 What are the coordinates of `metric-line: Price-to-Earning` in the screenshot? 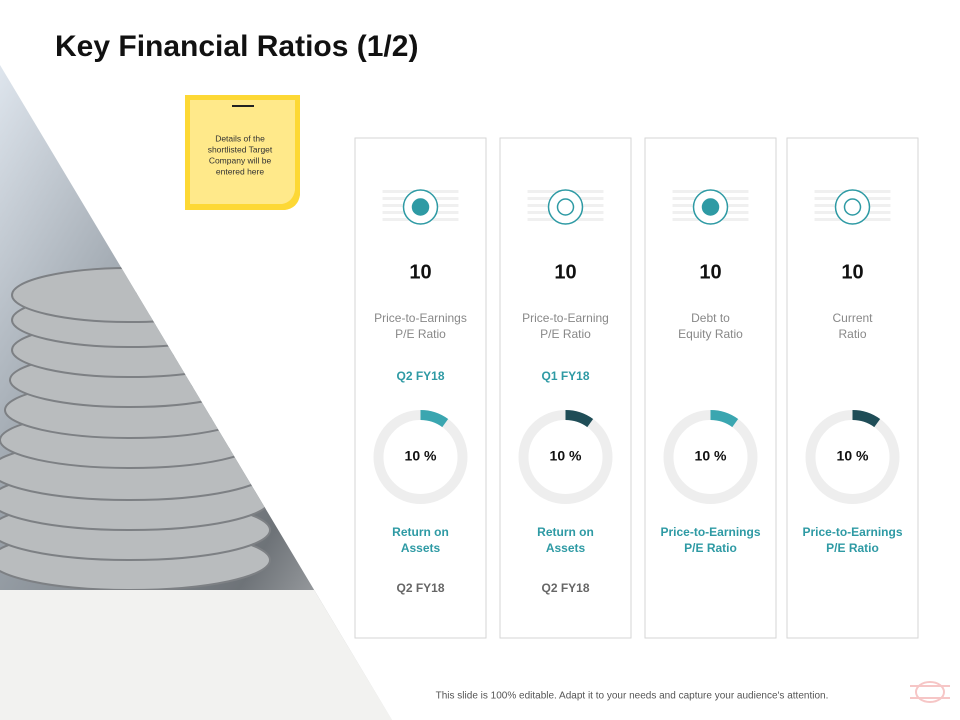 It's located at (565, 318).